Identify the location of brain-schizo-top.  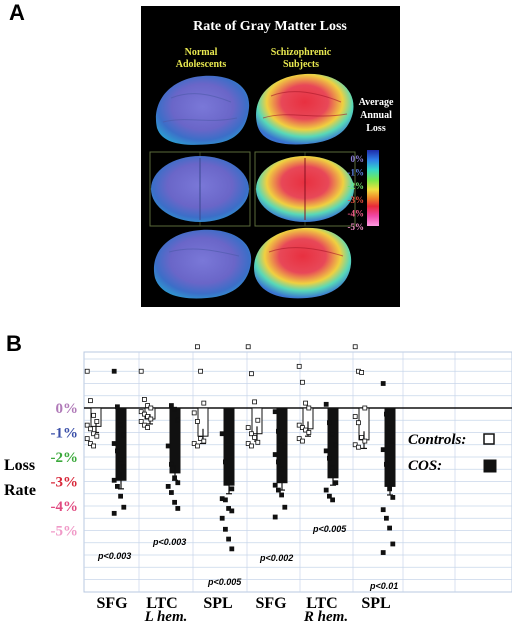
(305, 189).